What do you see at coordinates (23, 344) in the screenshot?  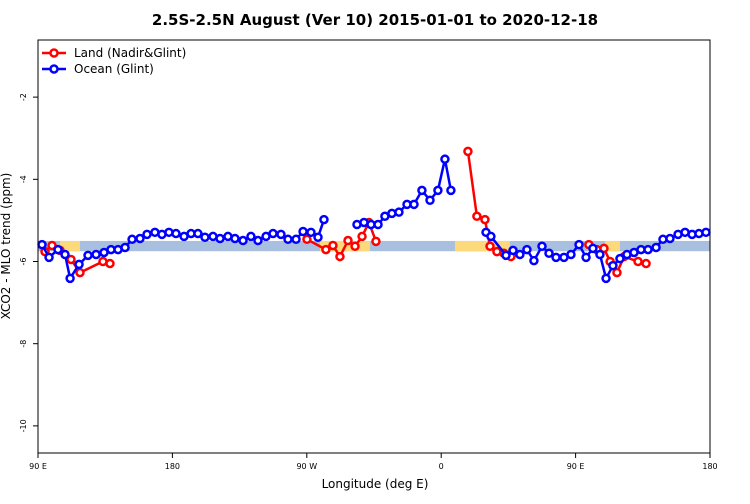 I see `y-tick-label: -8` at bounding box center [23, 344].